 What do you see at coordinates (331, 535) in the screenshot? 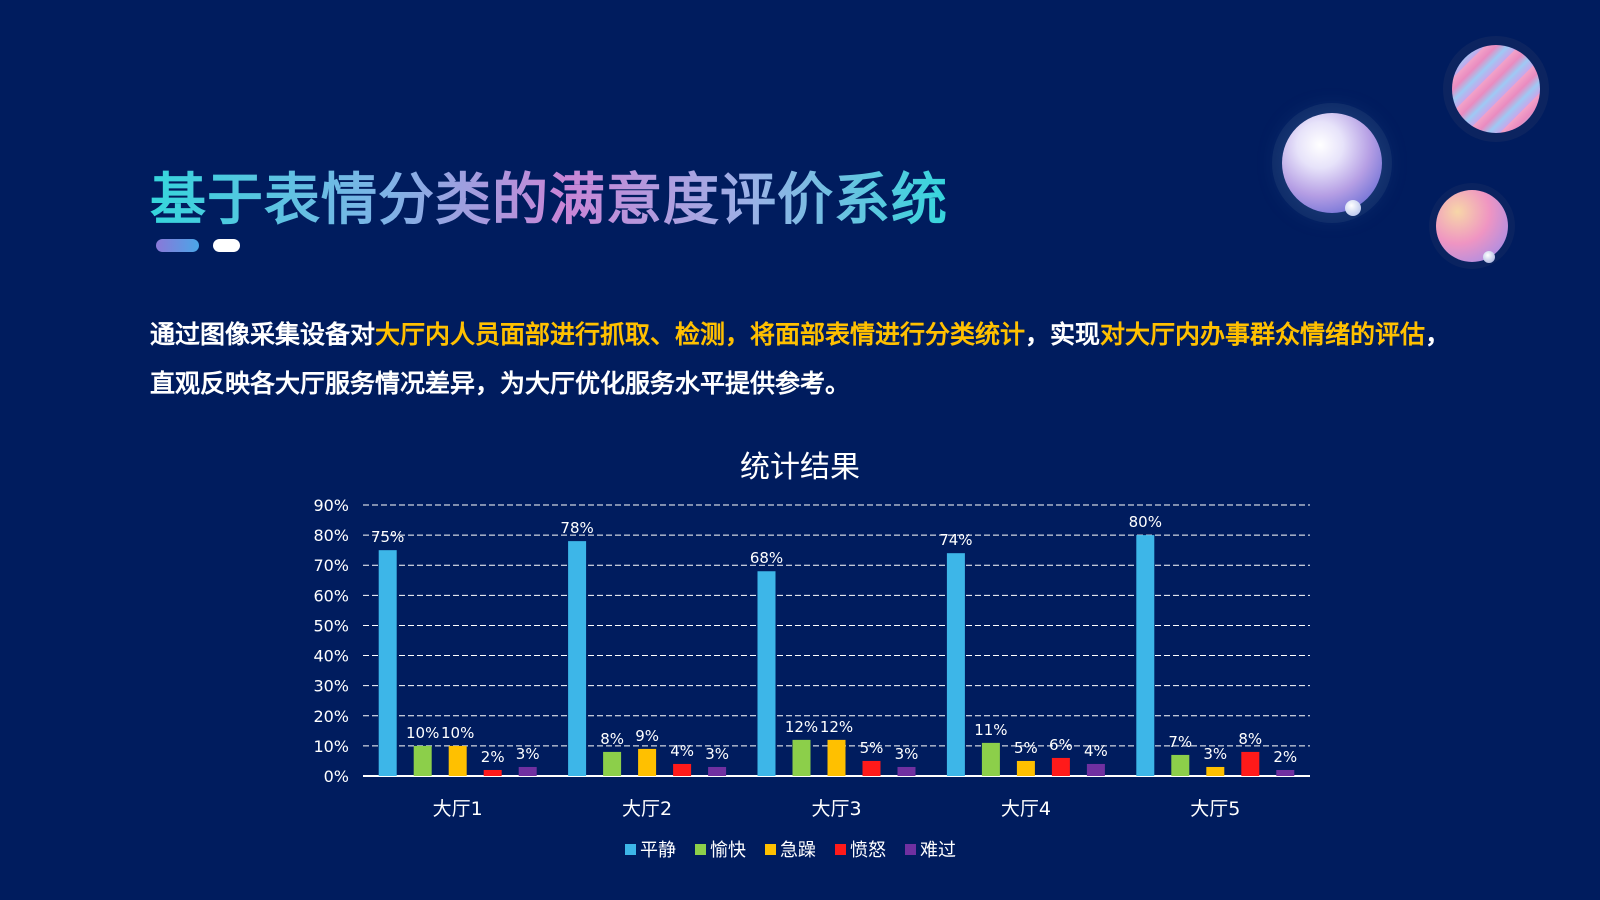
I see `y-tick-label: 80%` at bounding box center [331, 535].